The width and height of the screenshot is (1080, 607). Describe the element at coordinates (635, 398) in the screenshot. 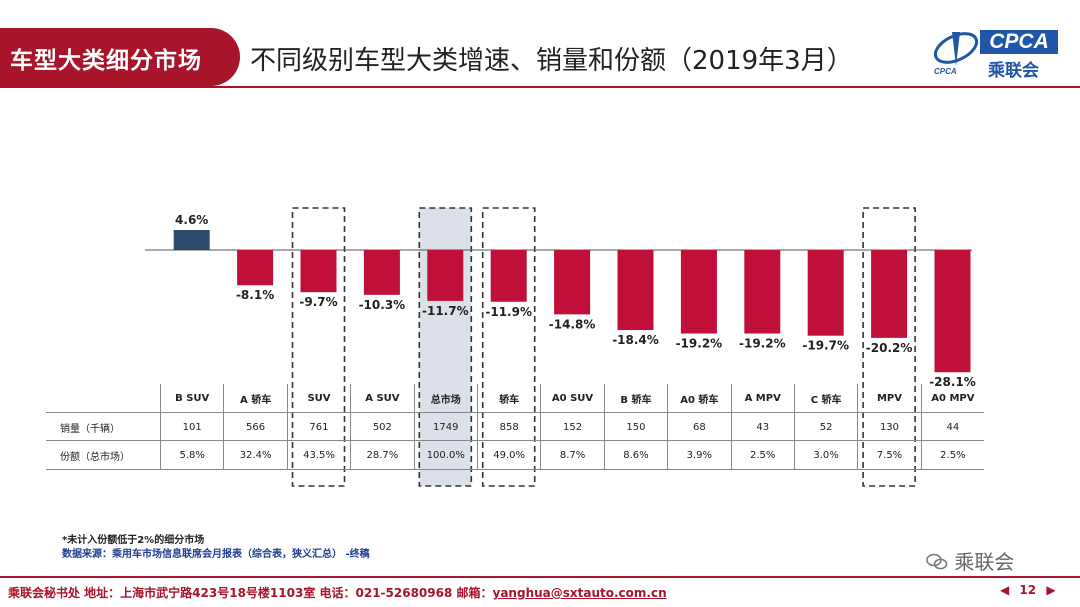

I see `column-header-7: B 轿车` at that location.